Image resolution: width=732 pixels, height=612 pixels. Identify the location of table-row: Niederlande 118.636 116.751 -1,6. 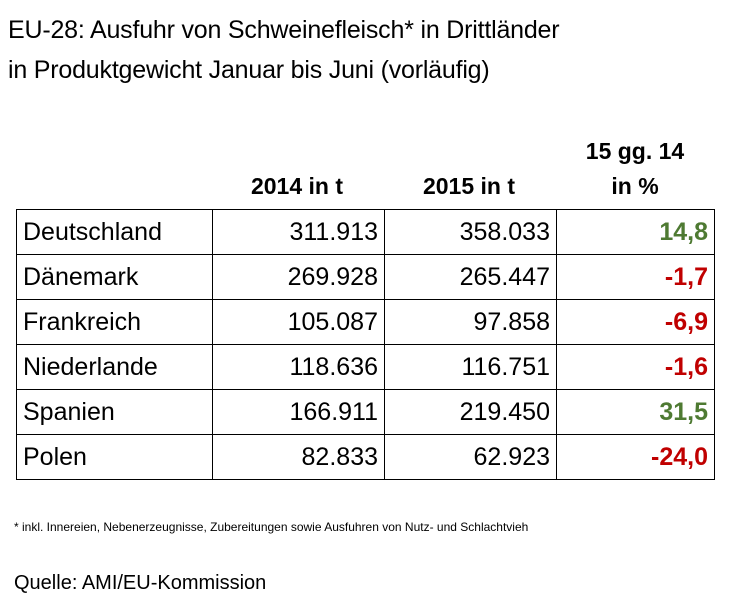
(365, 367).